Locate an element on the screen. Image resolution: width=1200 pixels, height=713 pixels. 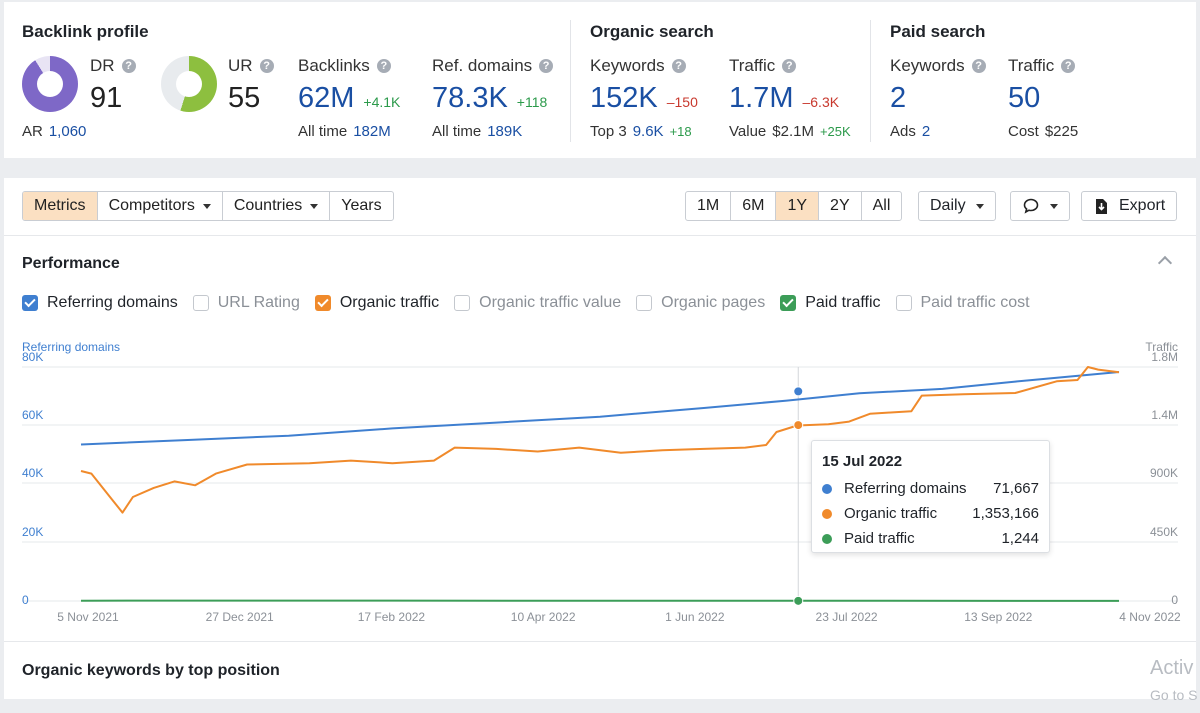
interval-dropdown: Daily is located at coordinates (957, 206).